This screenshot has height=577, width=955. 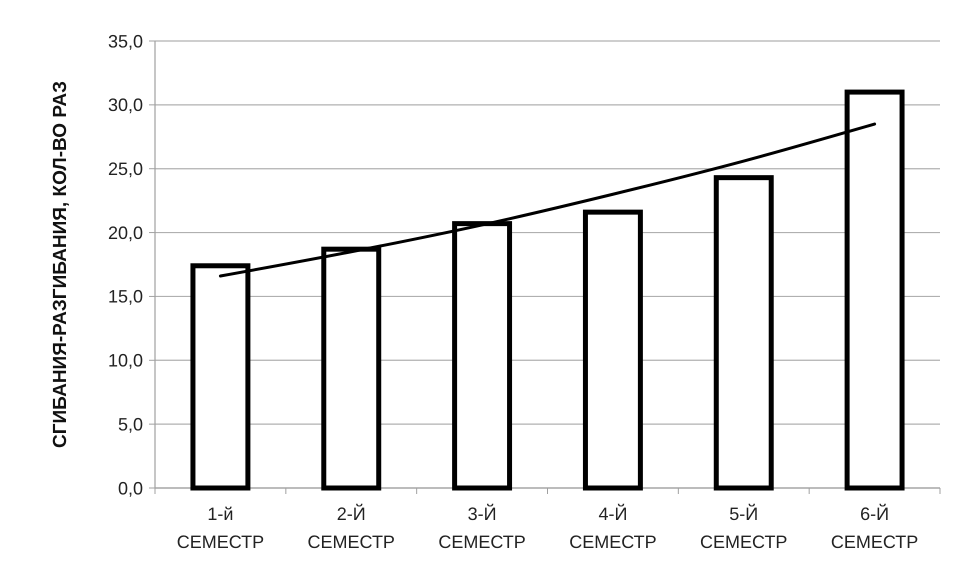 I want to click on x-tick-label: 1-й СЕМЕСТР, so click(x=220, y=528).